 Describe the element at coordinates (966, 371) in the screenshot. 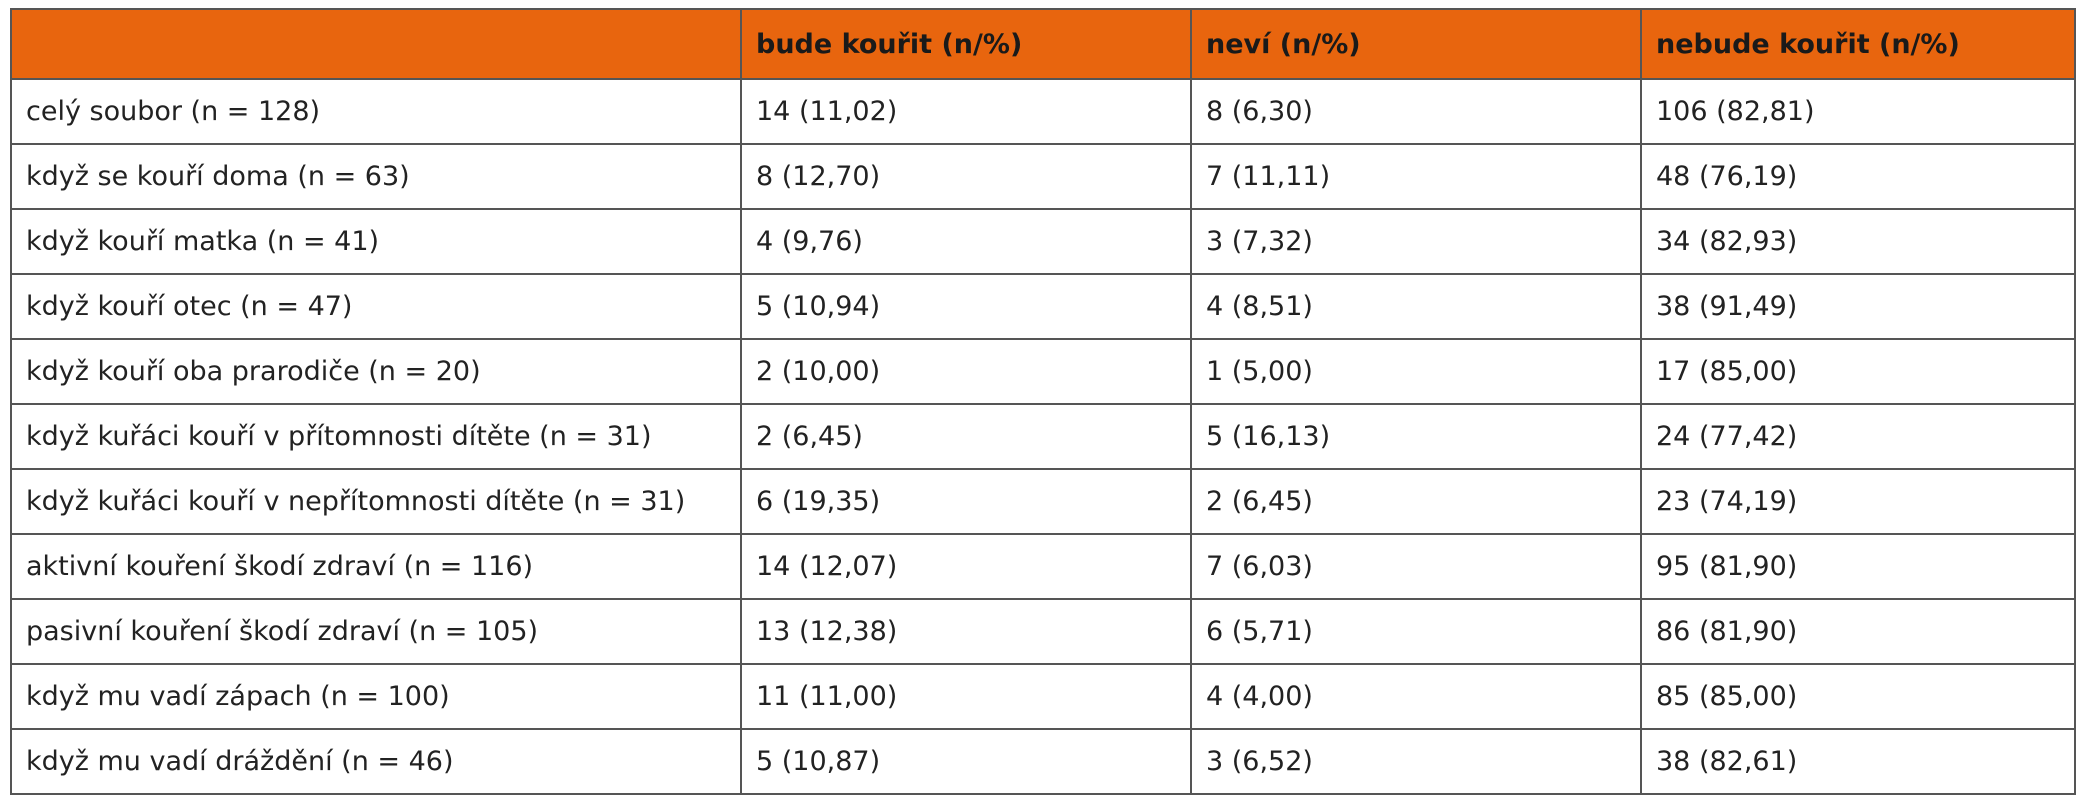

I see `table-cell: 2 (10,00)` at that location.